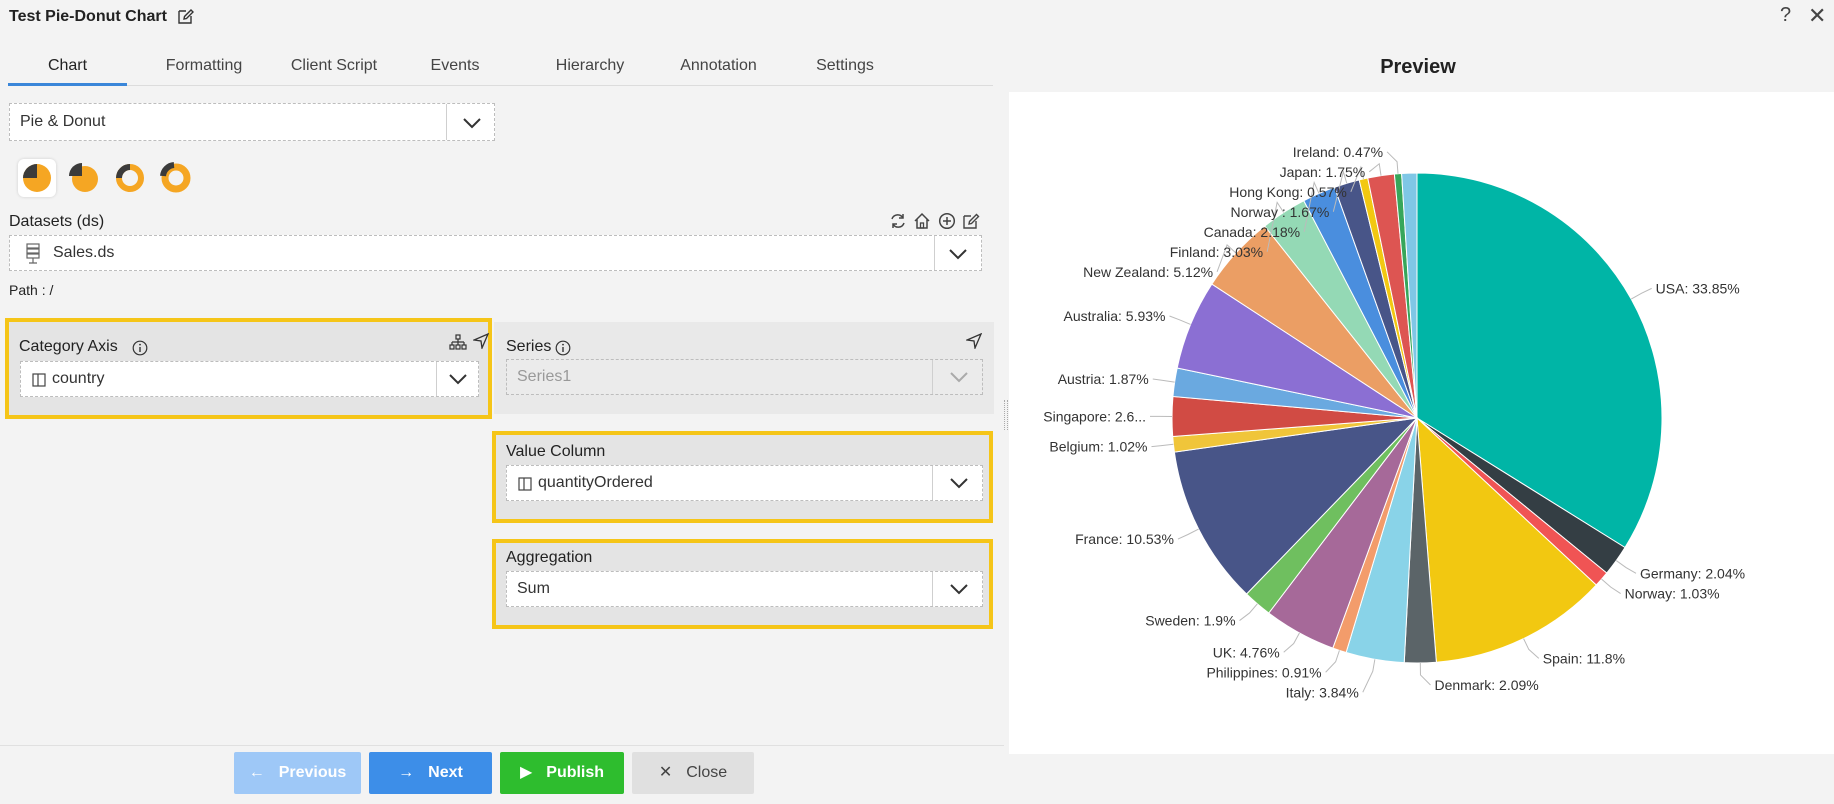  Describe the element at coordinates (445, 772) in the screenshot. I see `next-label: Next` at that location.